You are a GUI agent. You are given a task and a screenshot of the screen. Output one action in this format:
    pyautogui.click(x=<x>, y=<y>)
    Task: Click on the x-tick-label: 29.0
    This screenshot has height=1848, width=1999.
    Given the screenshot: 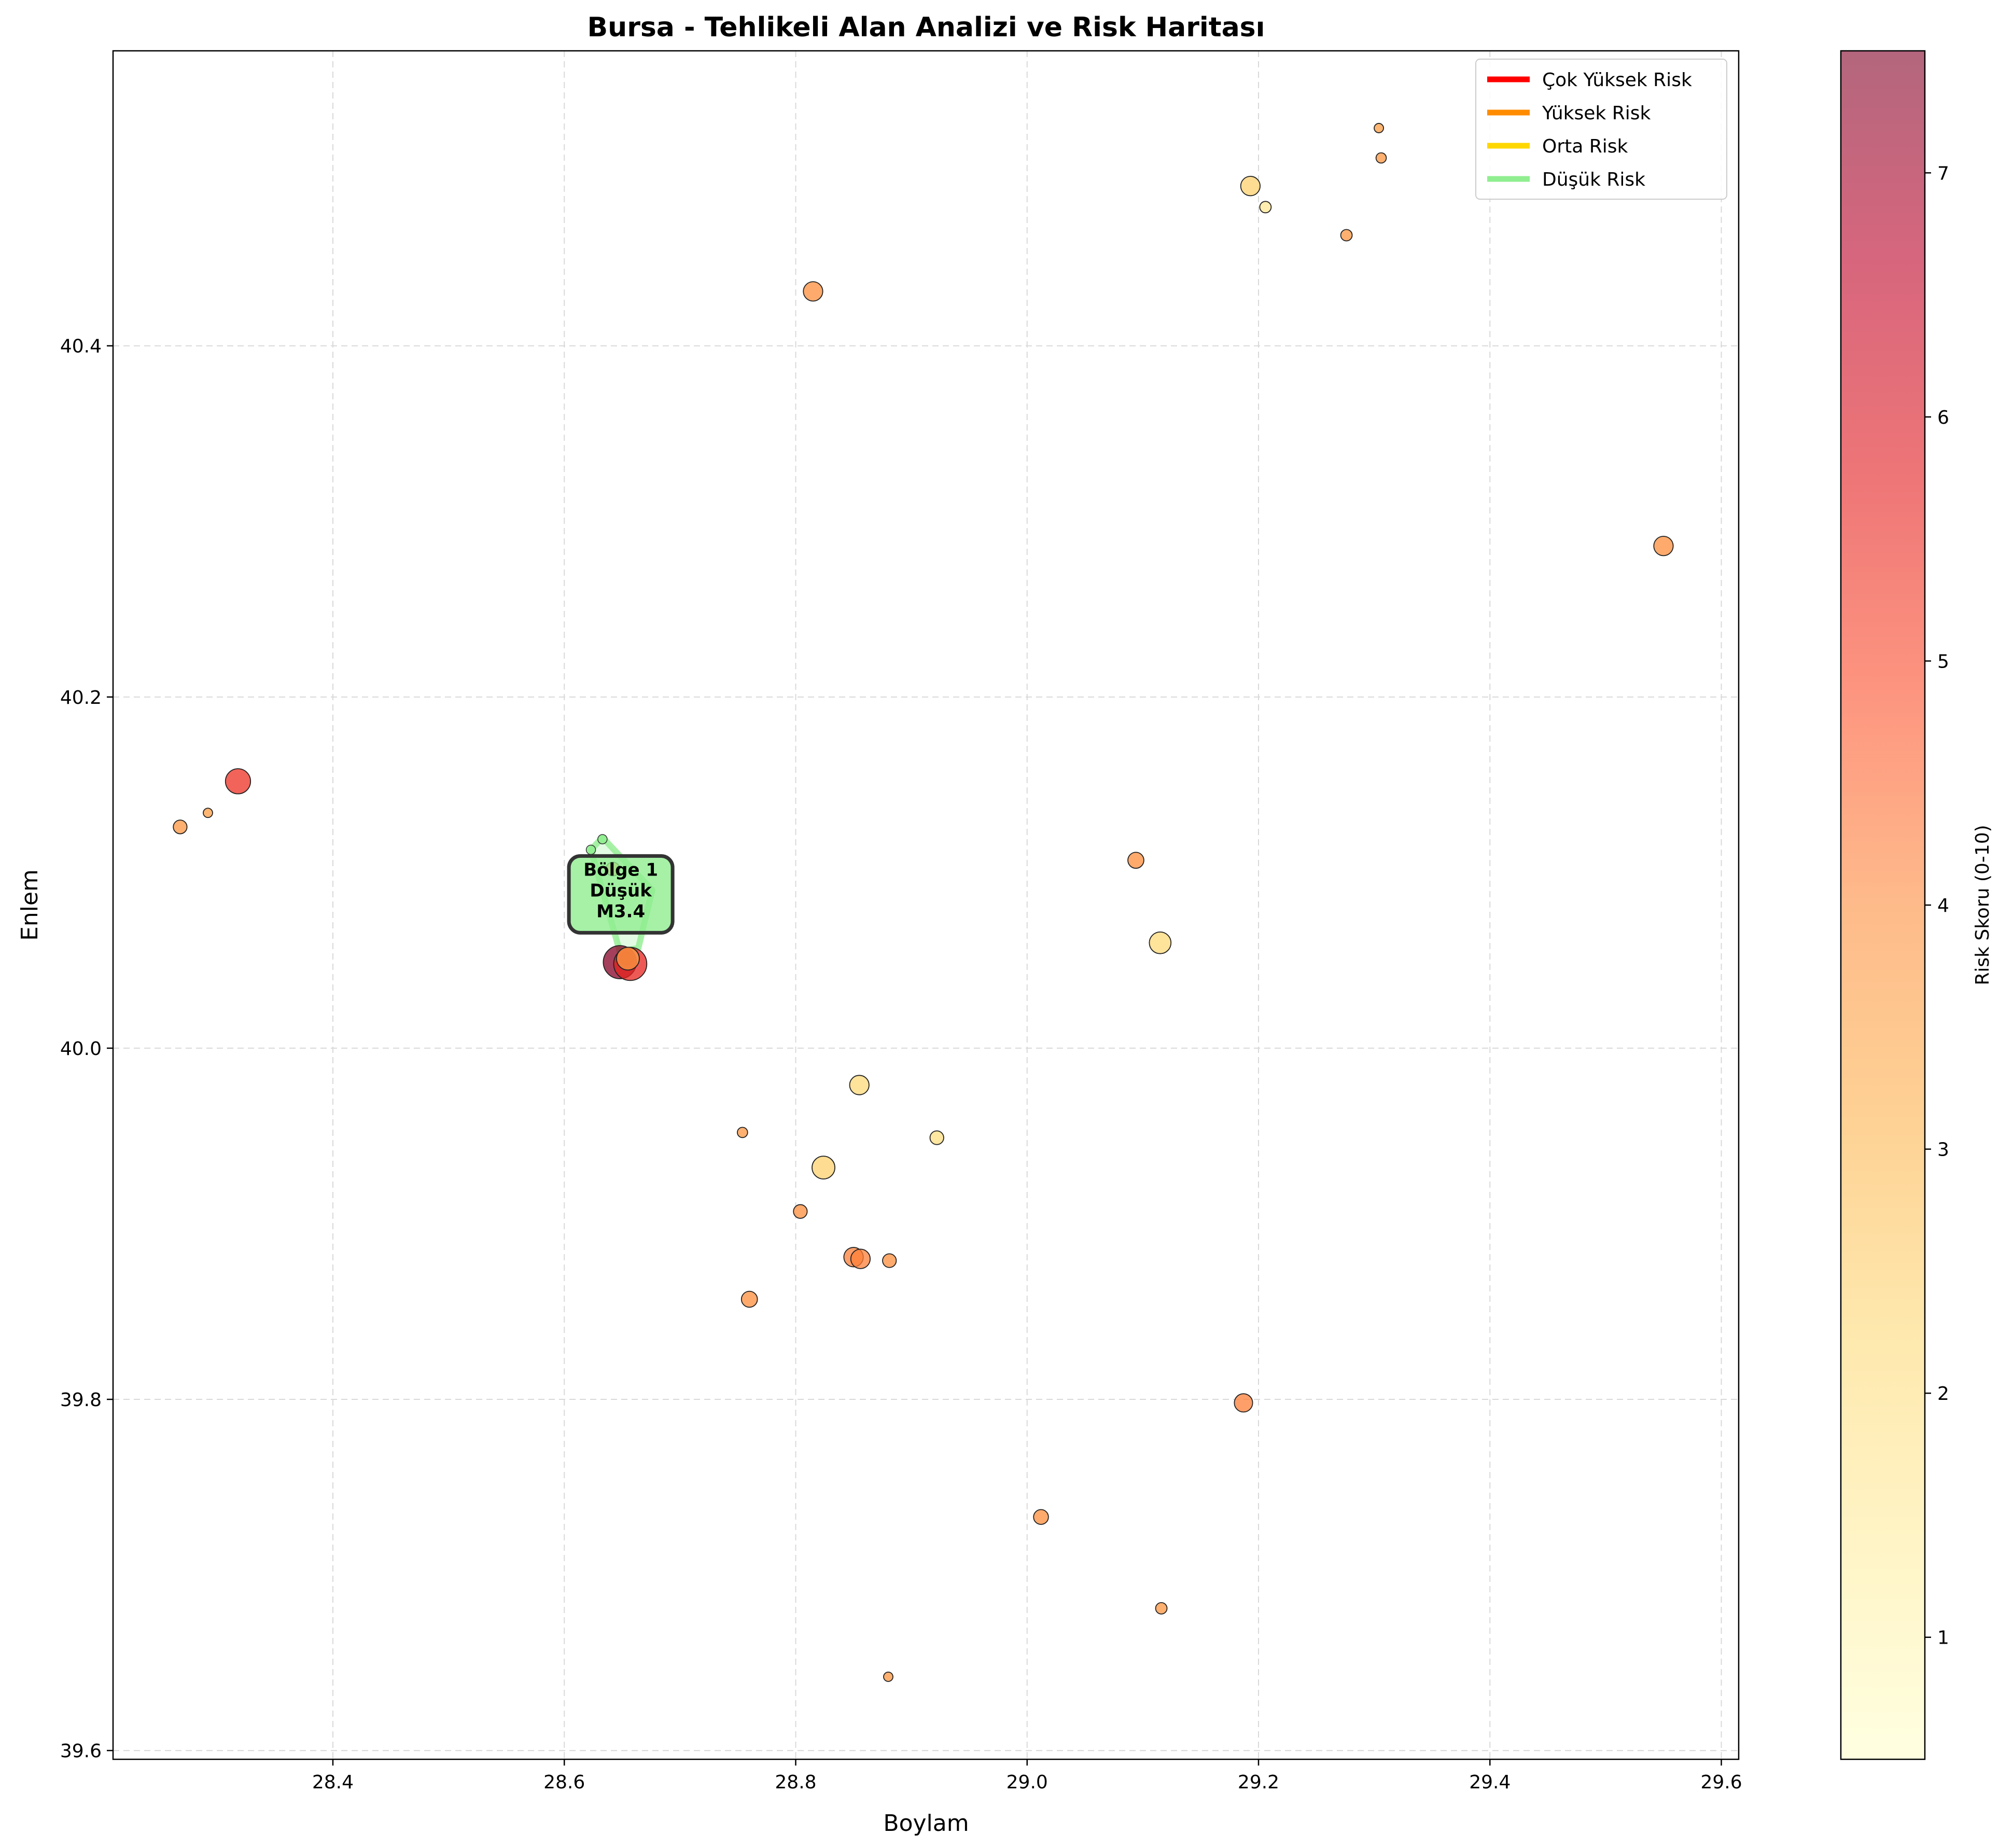 What is the action you would take?
    pyautogui.click(x=1028, y=1782)
    